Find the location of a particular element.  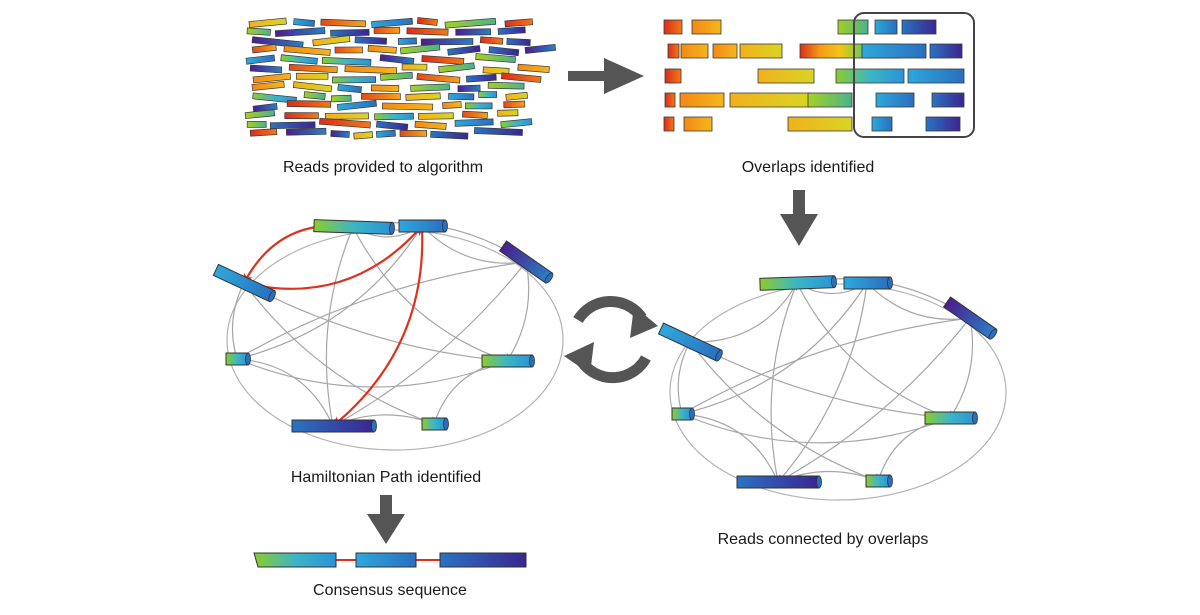

overlap-graph is located at coordinates (832, 388).